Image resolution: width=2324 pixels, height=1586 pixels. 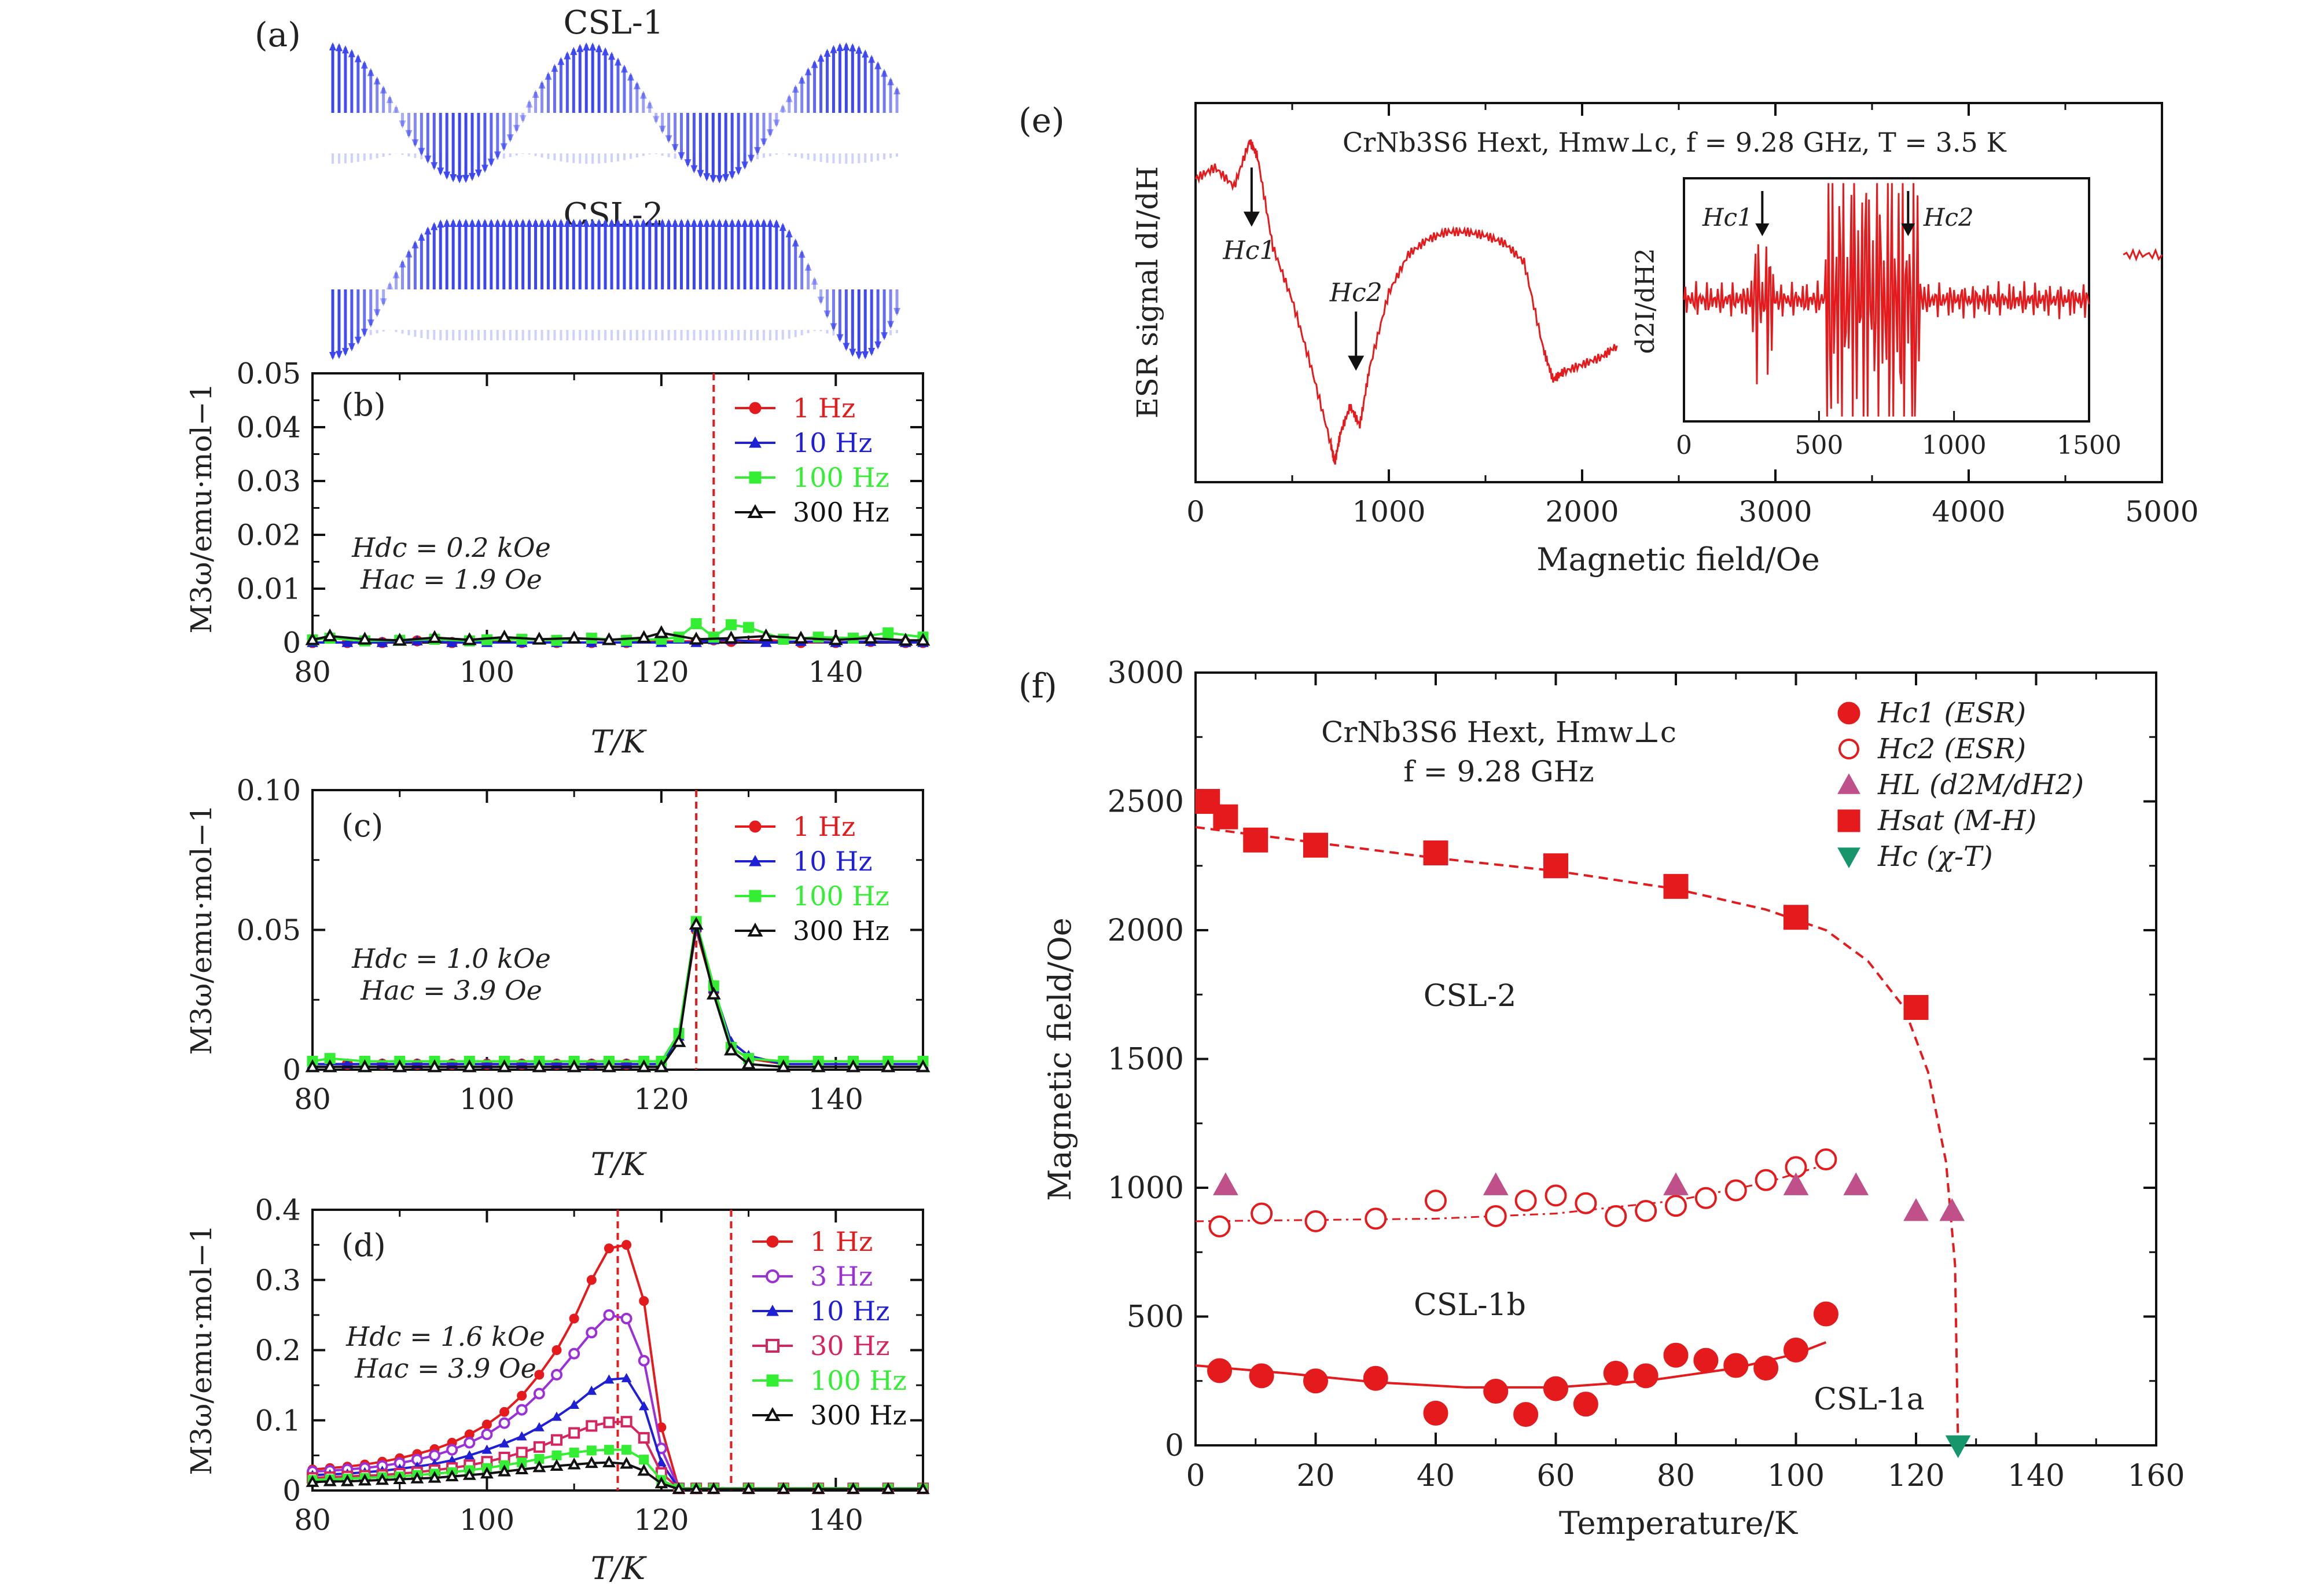 What do you see at coordinates (1155, 1317) in the screenshot?
I see `y-tick-label: 500` at bounding box center [1155, 1317].